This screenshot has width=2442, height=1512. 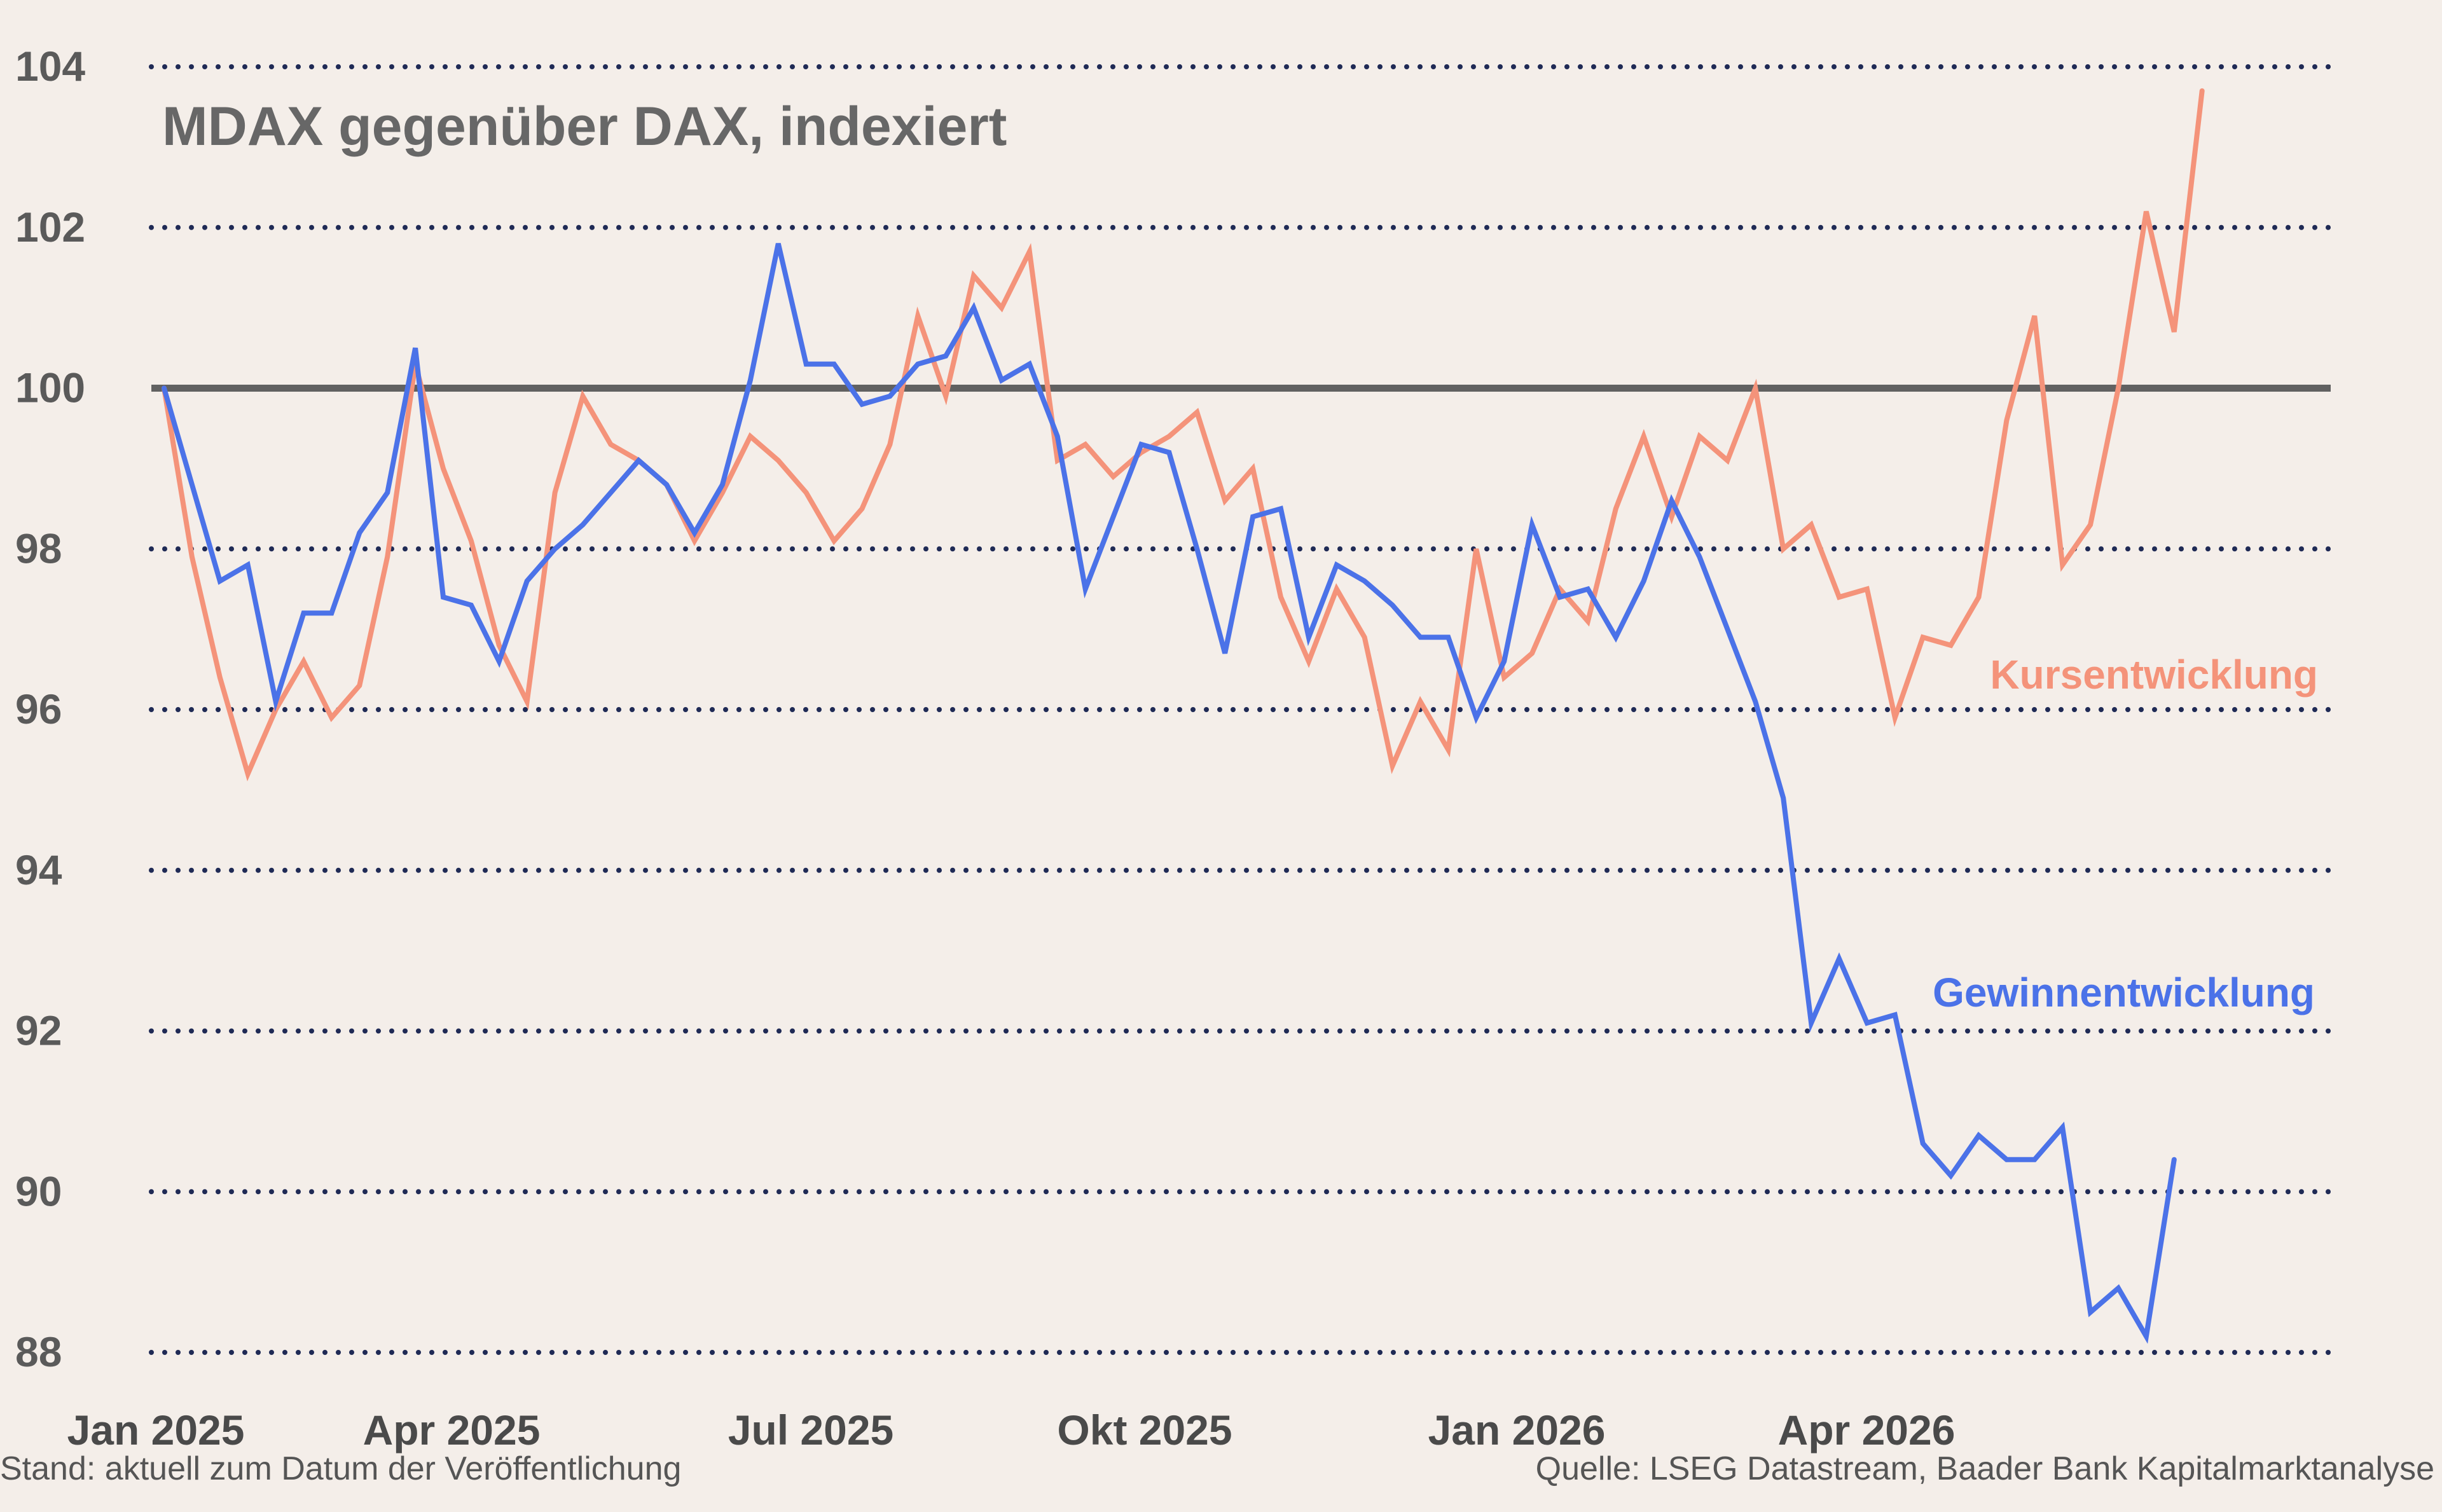 What do you see at coordinates (1867, 1430) in the screenshot?
I see `x-tick-label-apr-2026: Apr 2026` at bounding box center [1867, 1430].